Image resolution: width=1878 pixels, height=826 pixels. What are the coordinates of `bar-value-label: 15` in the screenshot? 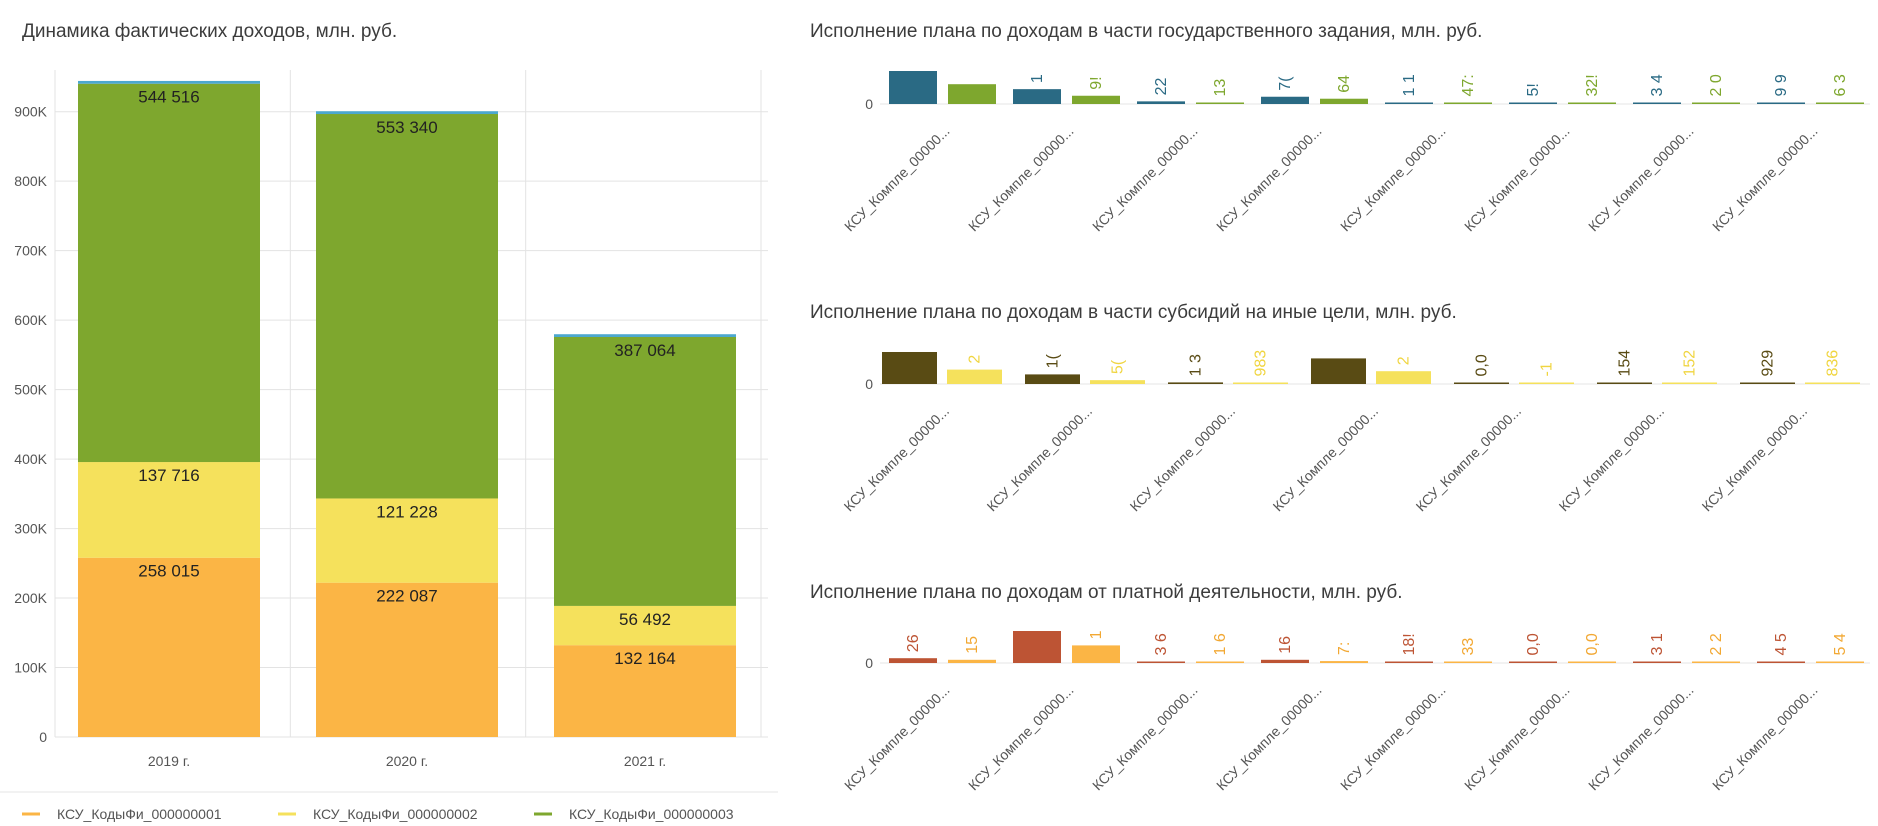 It's located at (972, 645).